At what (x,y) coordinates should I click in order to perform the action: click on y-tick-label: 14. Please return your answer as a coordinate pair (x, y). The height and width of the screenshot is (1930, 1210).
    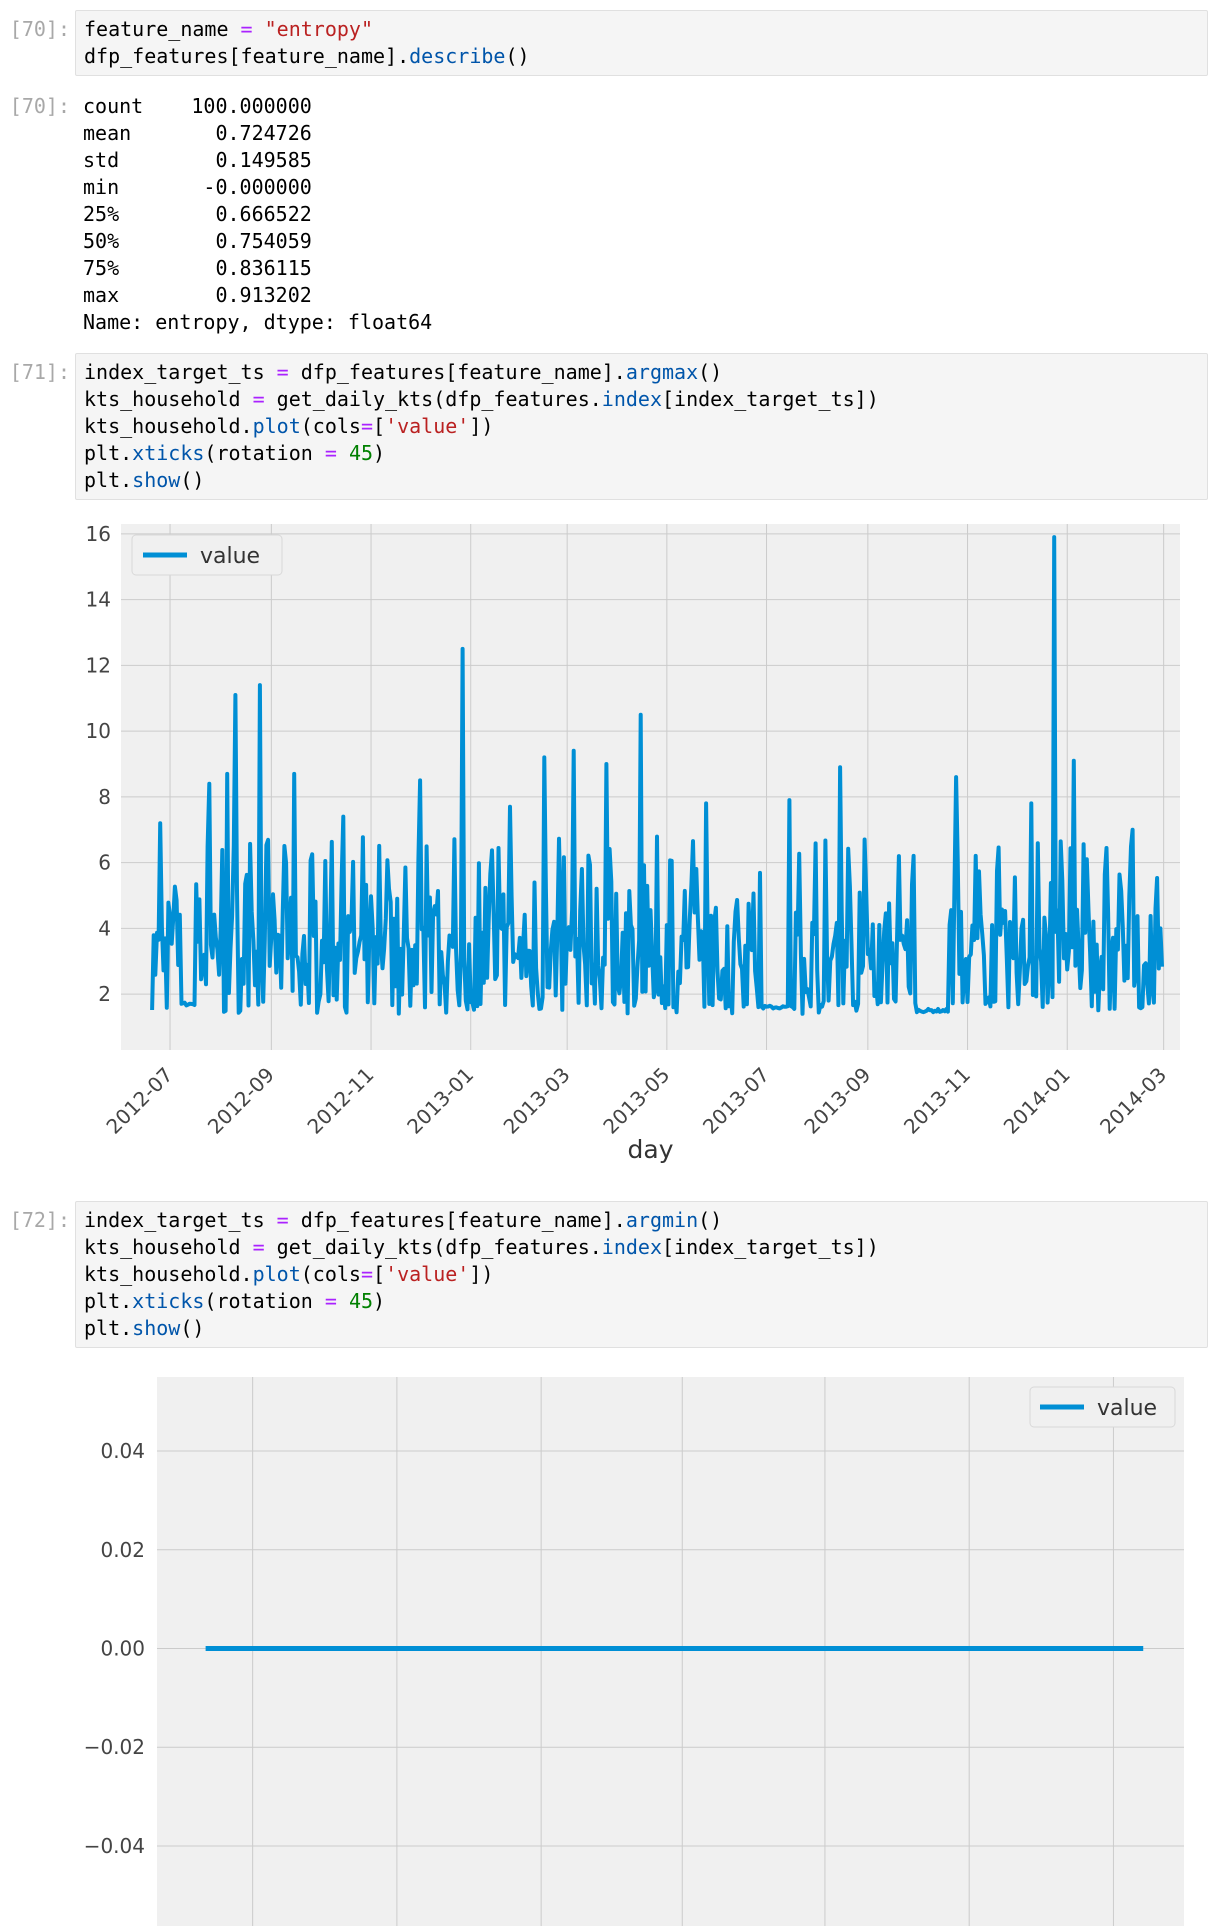
    Looking at the image, I should click on (98, 600).